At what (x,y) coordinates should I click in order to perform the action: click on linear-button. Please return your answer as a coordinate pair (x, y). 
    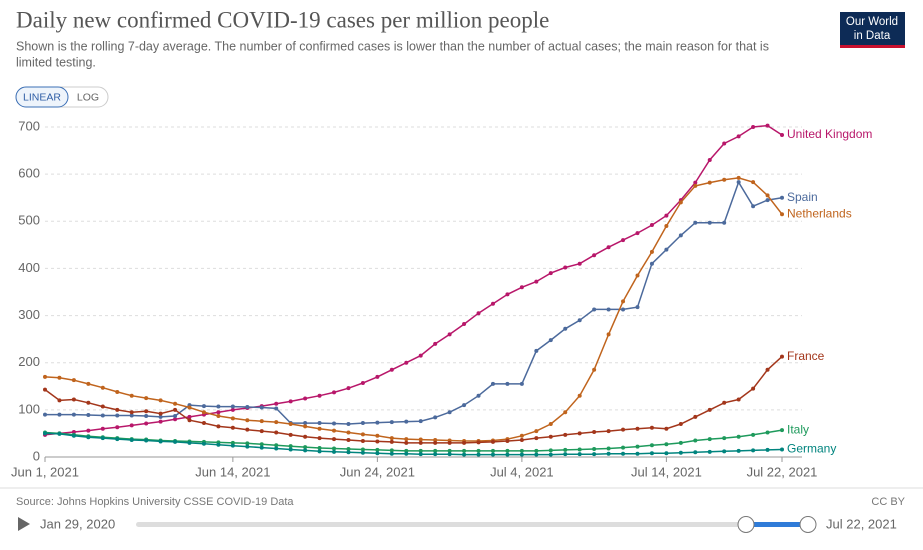
    Looking at the image, I should click on (42, 97).